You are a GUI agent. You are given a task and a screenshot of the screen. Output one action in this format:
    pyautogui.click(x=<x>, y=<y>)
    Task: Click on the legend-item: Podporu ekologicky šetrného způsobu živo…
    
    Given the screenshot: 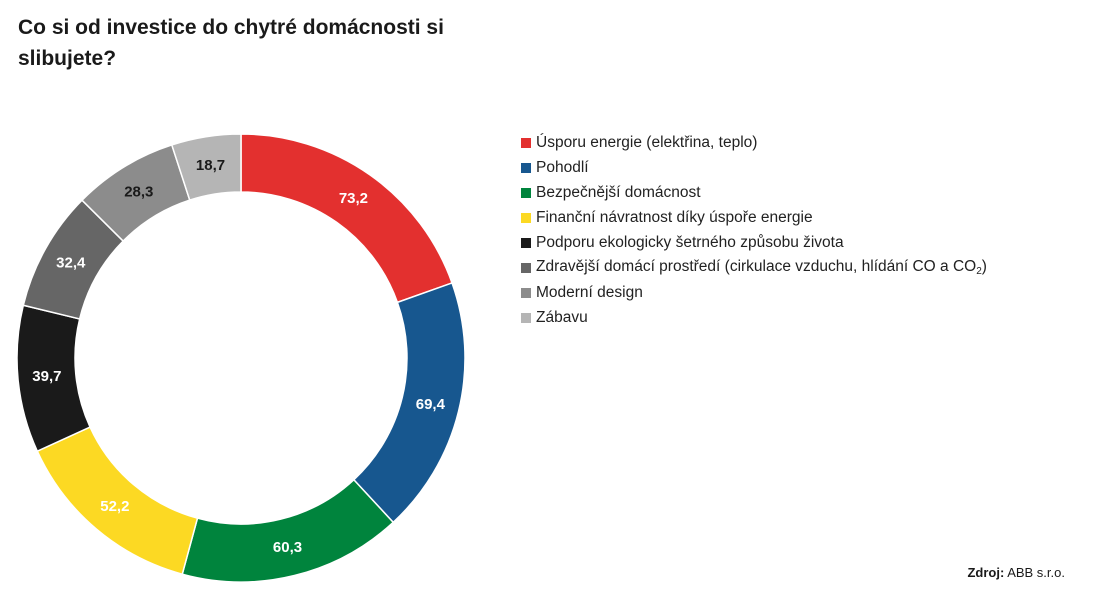 What is the action you would take?
    pyautogui.click(x=754, y=242)
    